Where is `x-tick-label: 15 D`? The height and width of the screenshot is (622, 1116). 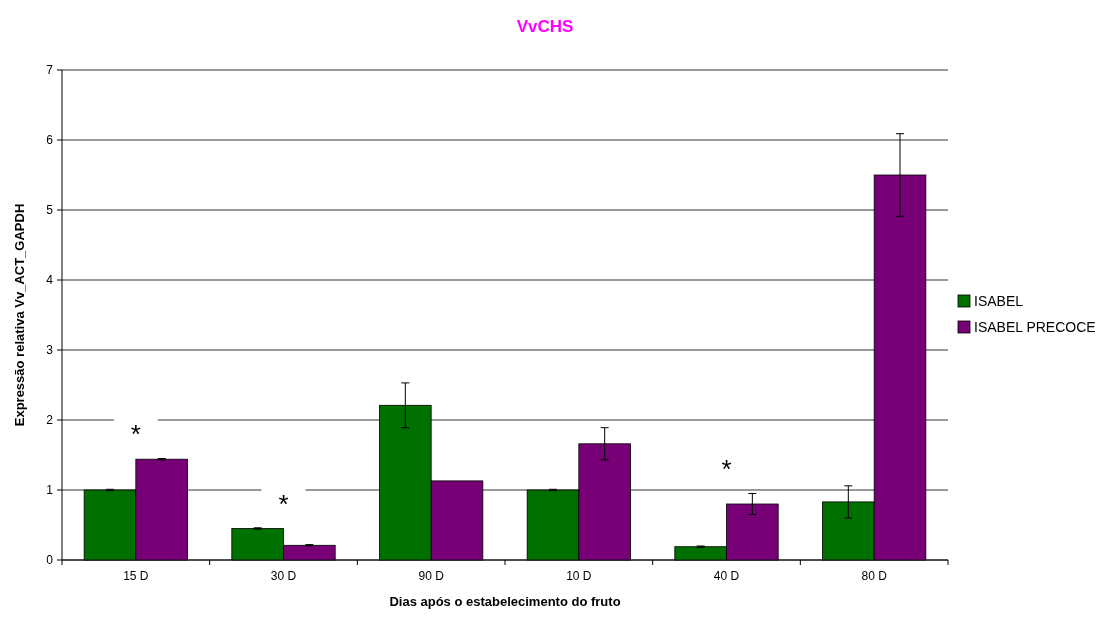
x-tick-label: 15 D is located at coordinates (136, 576).